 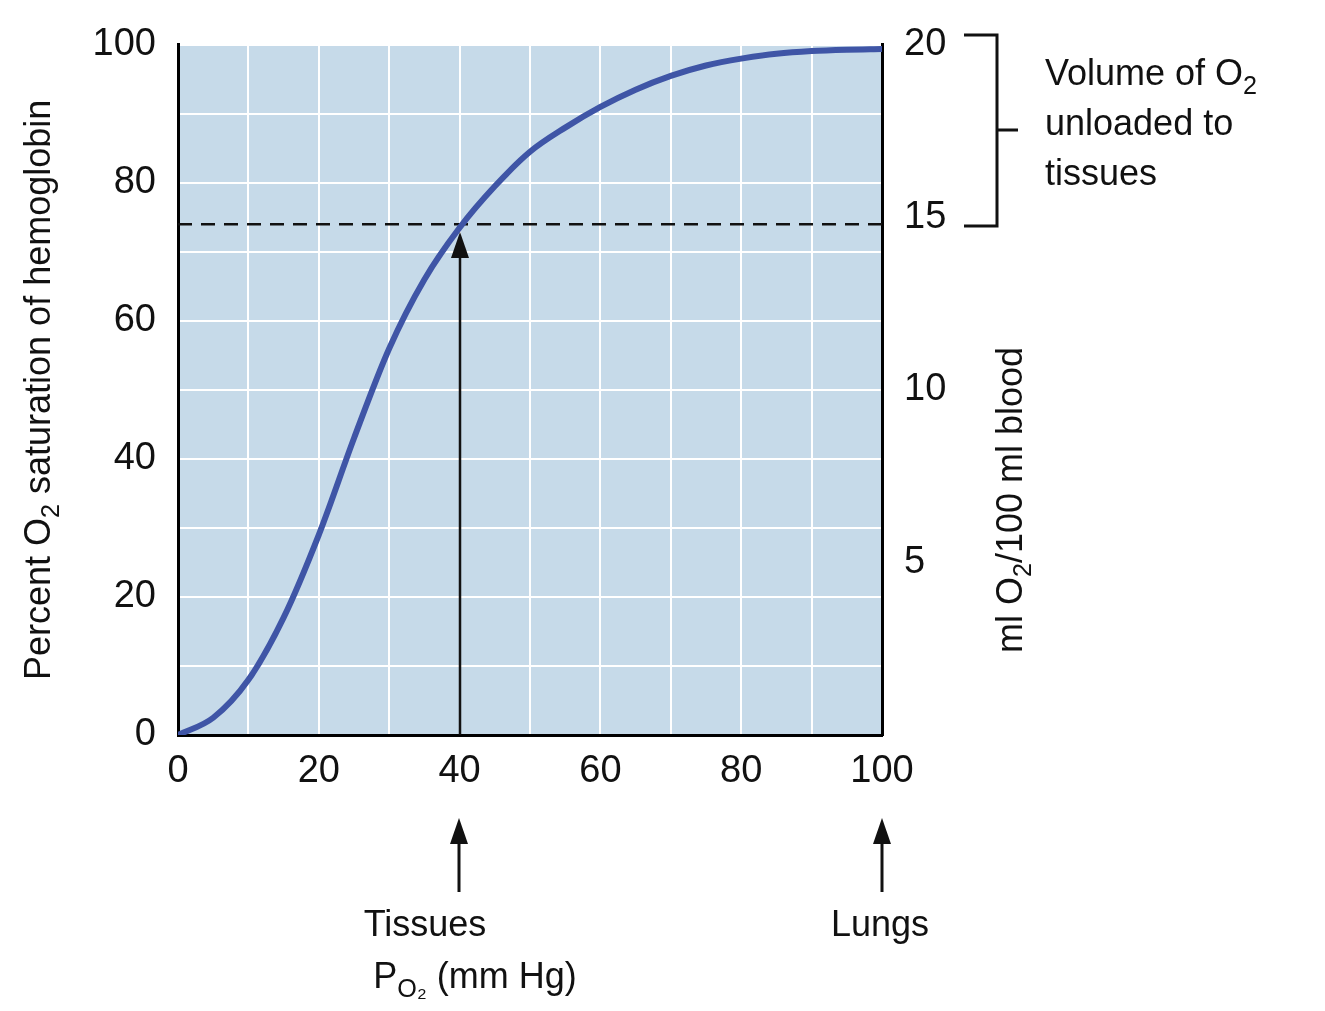 What do you see at coordinates (145, 732) in the screenshot?
I see `y-tick-label: 0` at bounding box center [145, 732].